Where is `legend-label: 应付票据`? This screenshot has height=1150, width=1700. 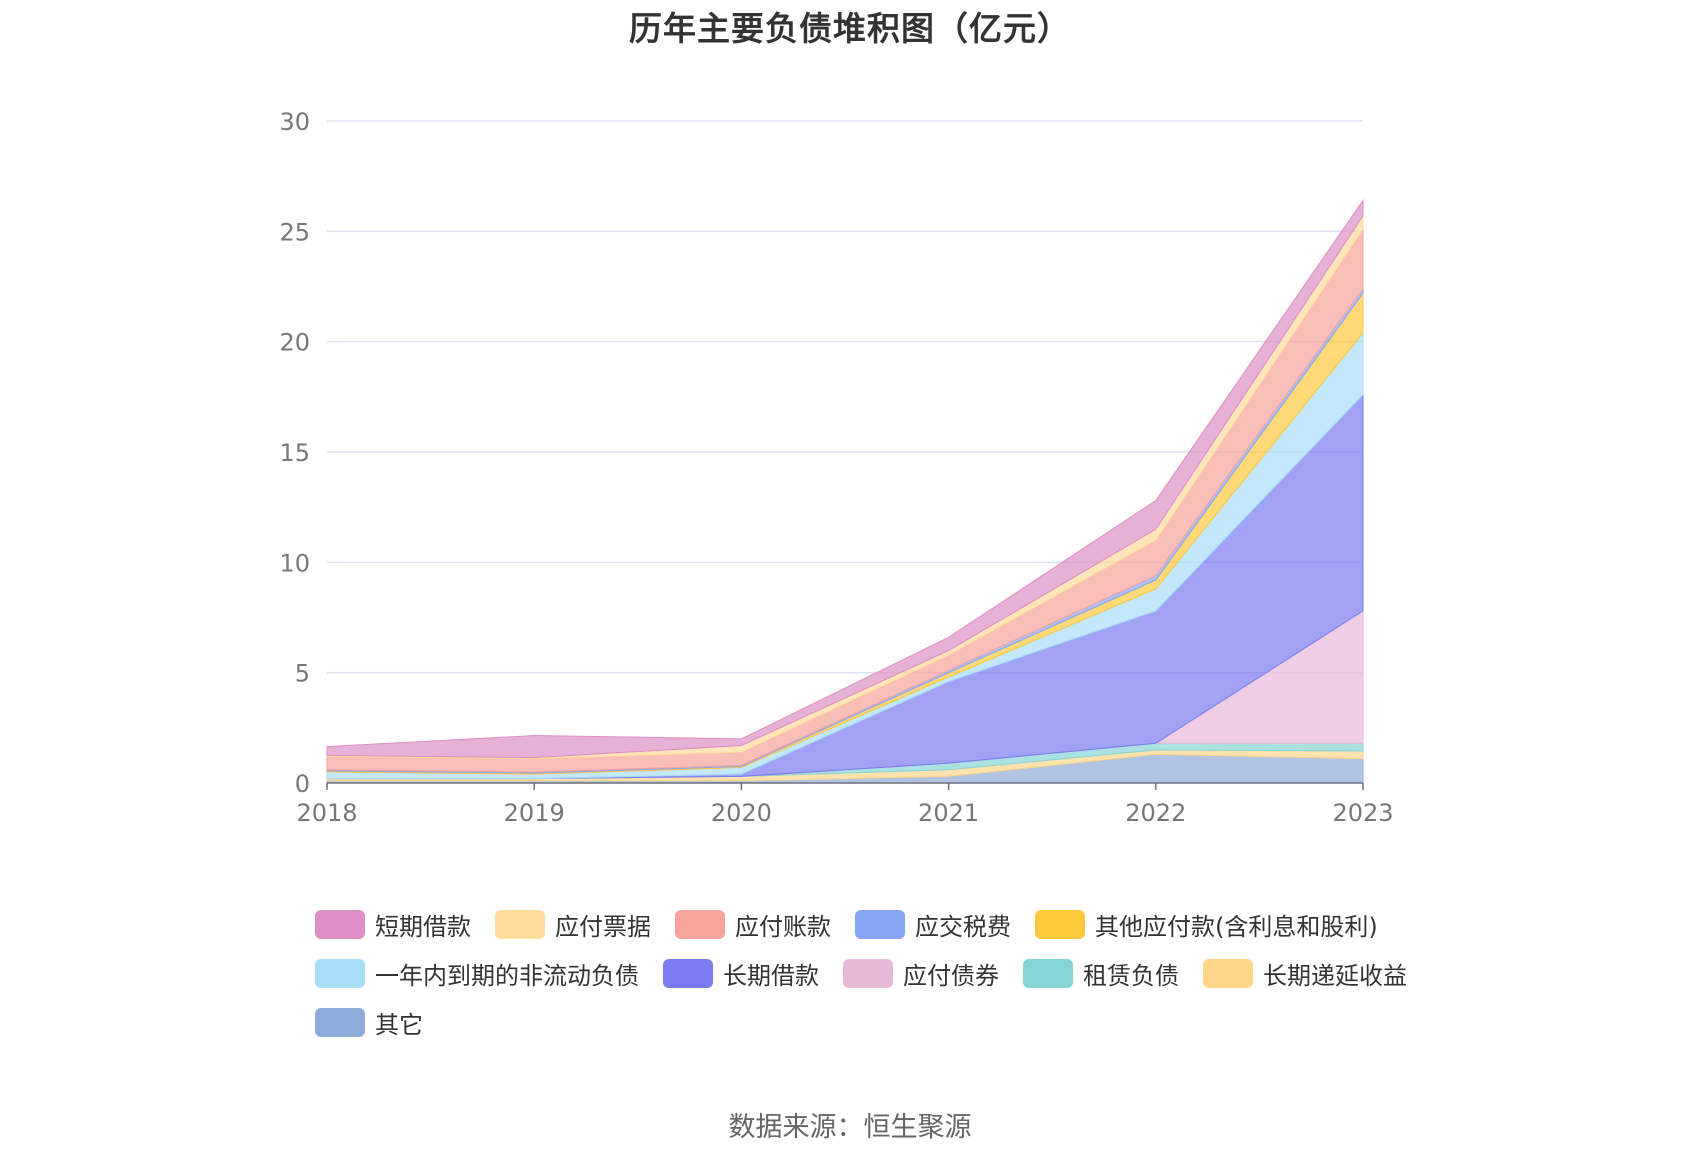 legend-label: 应付票据 is located at coordinates (603, 927).